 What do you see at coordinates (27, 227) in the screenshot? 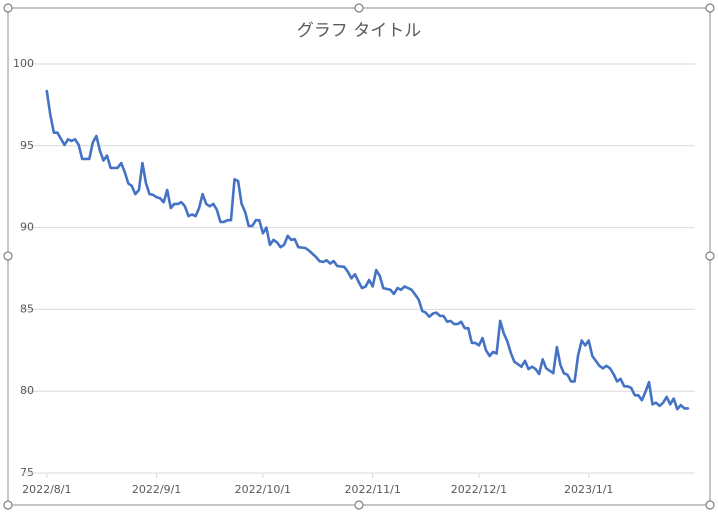
I see `y-tick-label: 90` at bounding box center [27, 227].